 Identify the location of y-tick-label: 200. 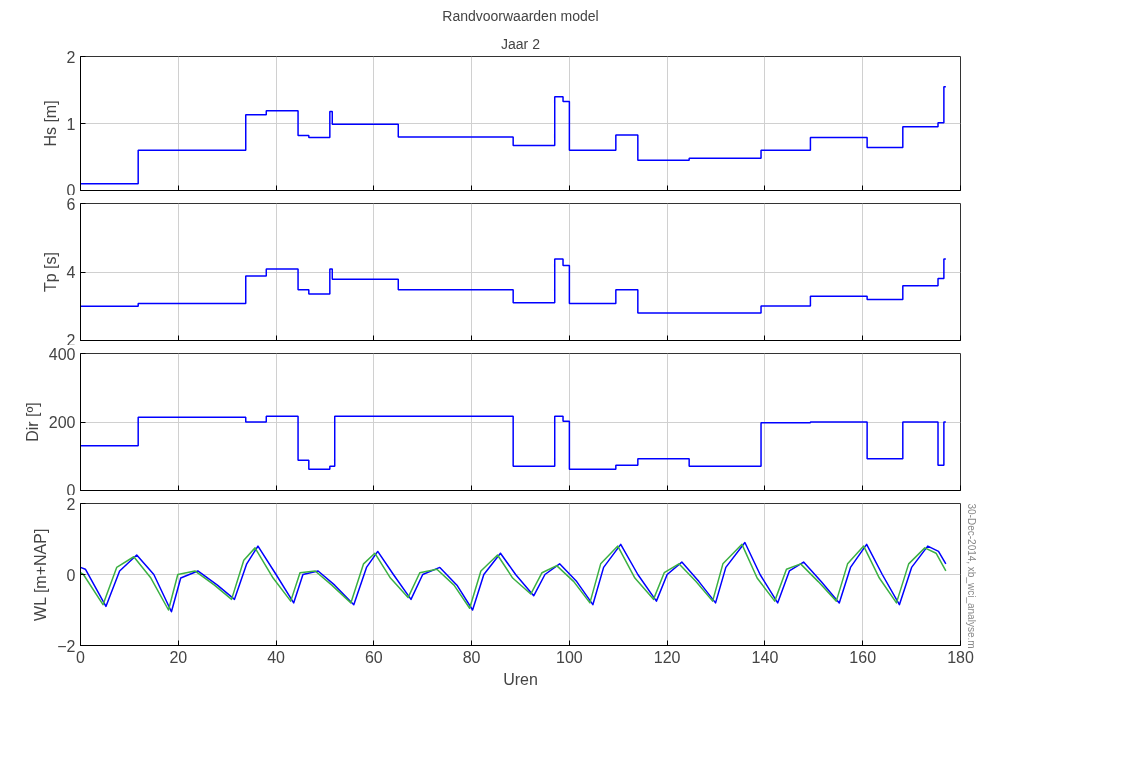
(62, 422).